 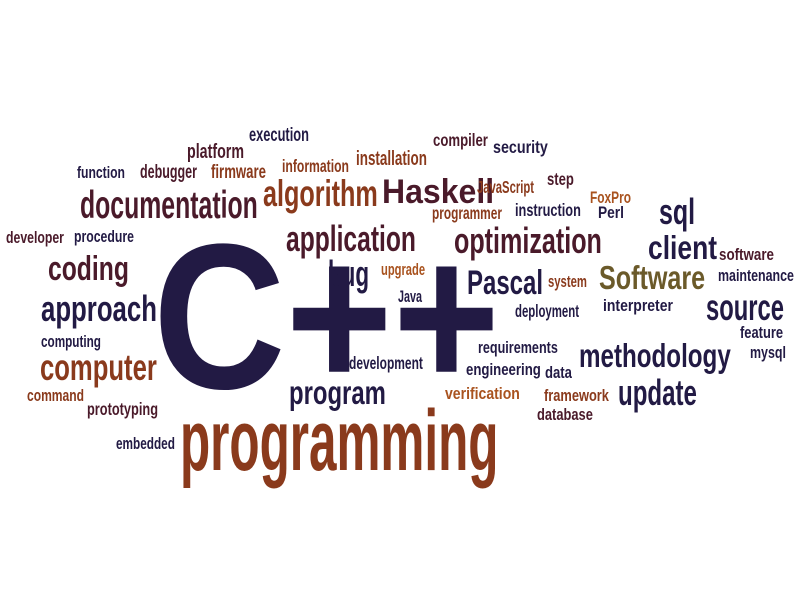 What do you see at coordinates (88, 268) in the screenshot?
I see `word-coding: coding` at bounding box center [88, 268].